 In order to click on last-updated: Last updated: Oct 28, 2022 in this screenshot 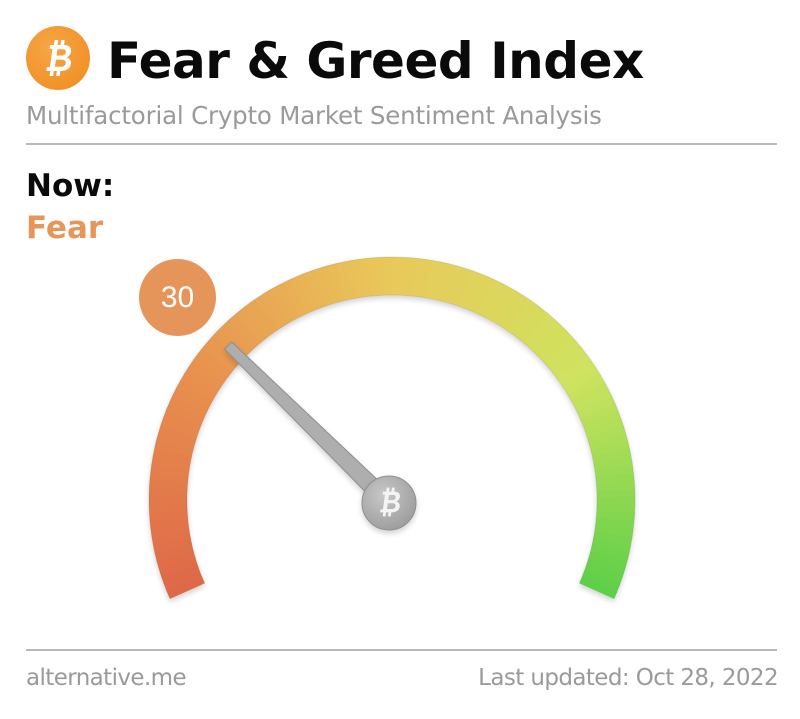, I will do `click(628, 678)`.